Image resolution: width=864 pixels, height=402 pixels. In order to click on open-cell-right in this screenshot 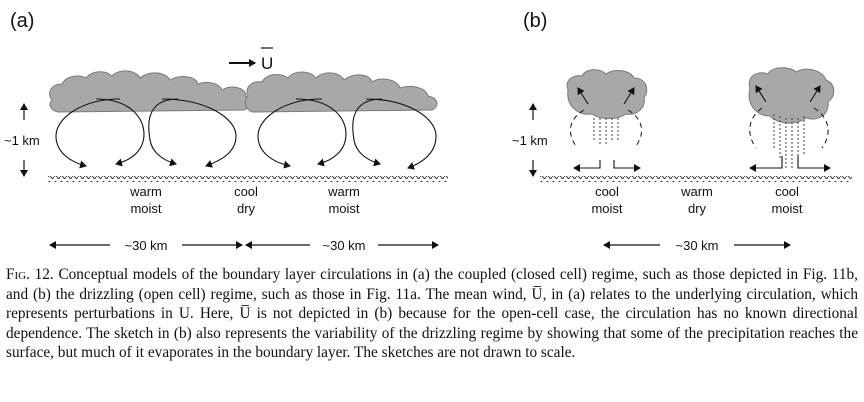, I will do `click(791, 119)`.